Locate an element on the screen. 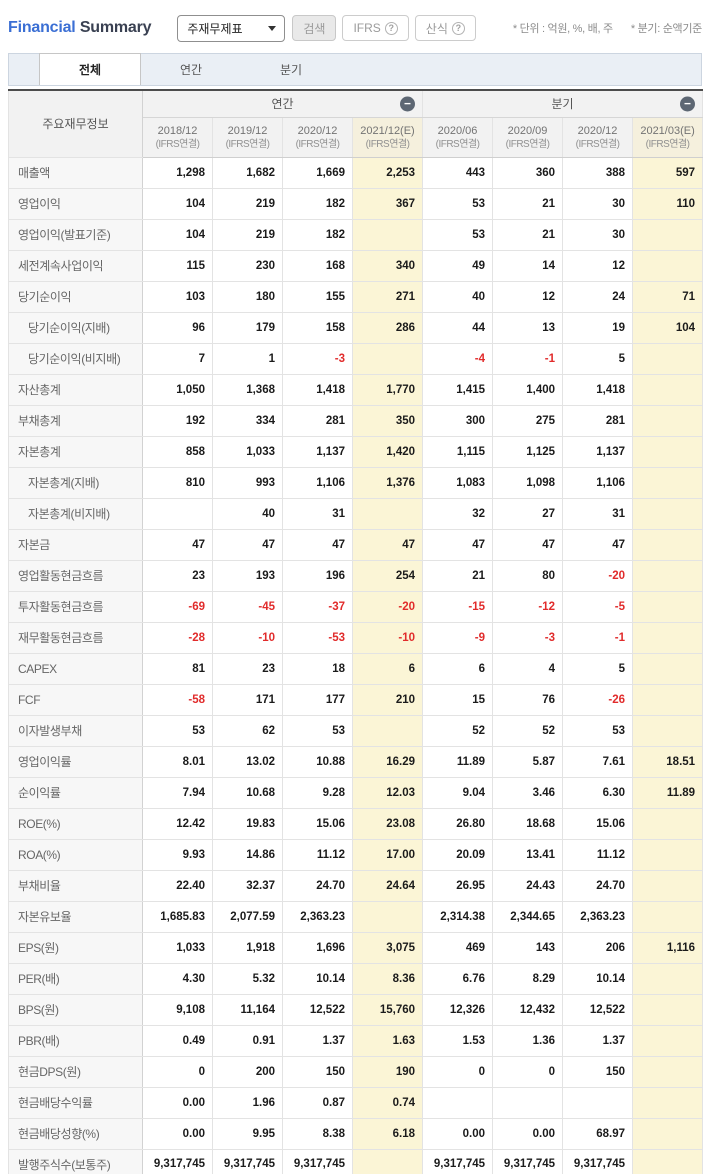 This screenshot has width=710, height=1174. formula-help-button: 산식 ? is located at coordinates (445, 28).